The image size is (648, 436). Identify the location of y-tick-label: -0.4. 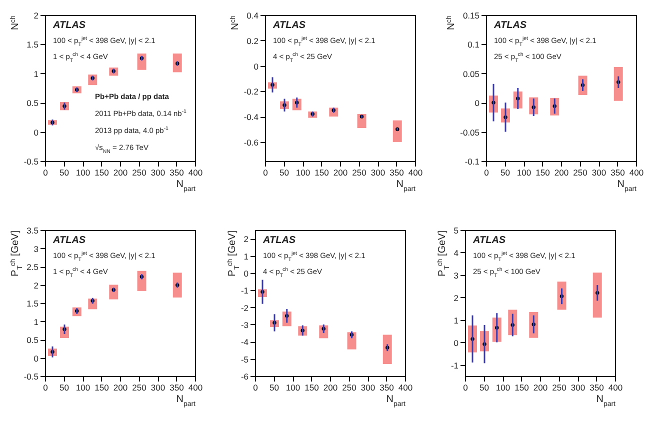
(251, 117).